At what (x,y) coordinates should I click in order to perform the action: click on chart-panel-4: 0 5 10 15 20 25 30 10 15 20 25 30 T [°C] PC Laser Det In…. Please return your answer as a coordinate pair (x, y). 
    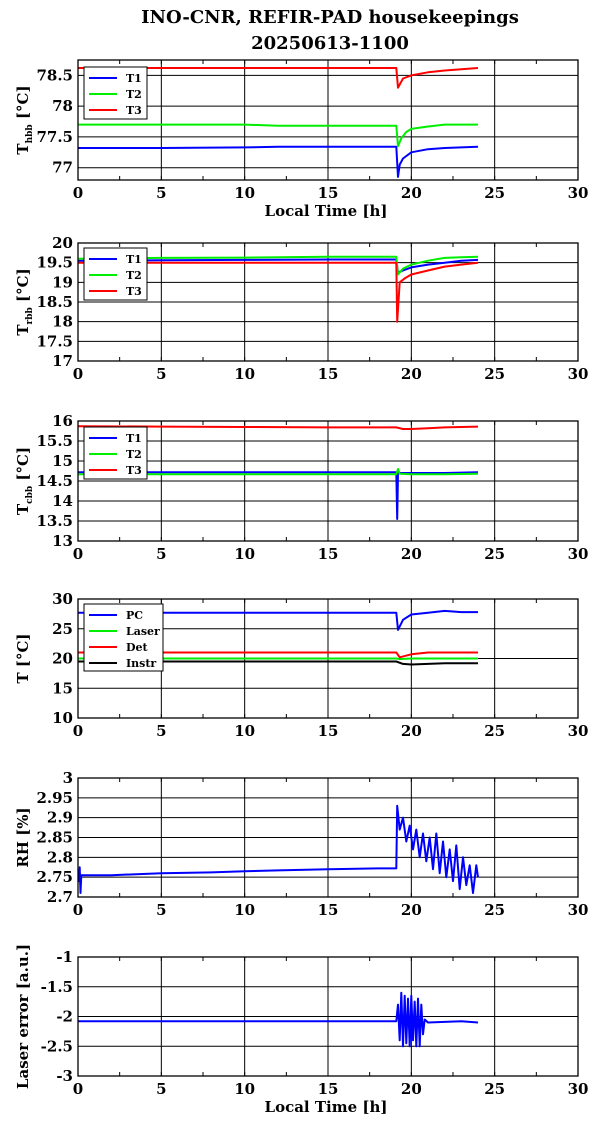
    Looking at the image, I should click on (301, 665).